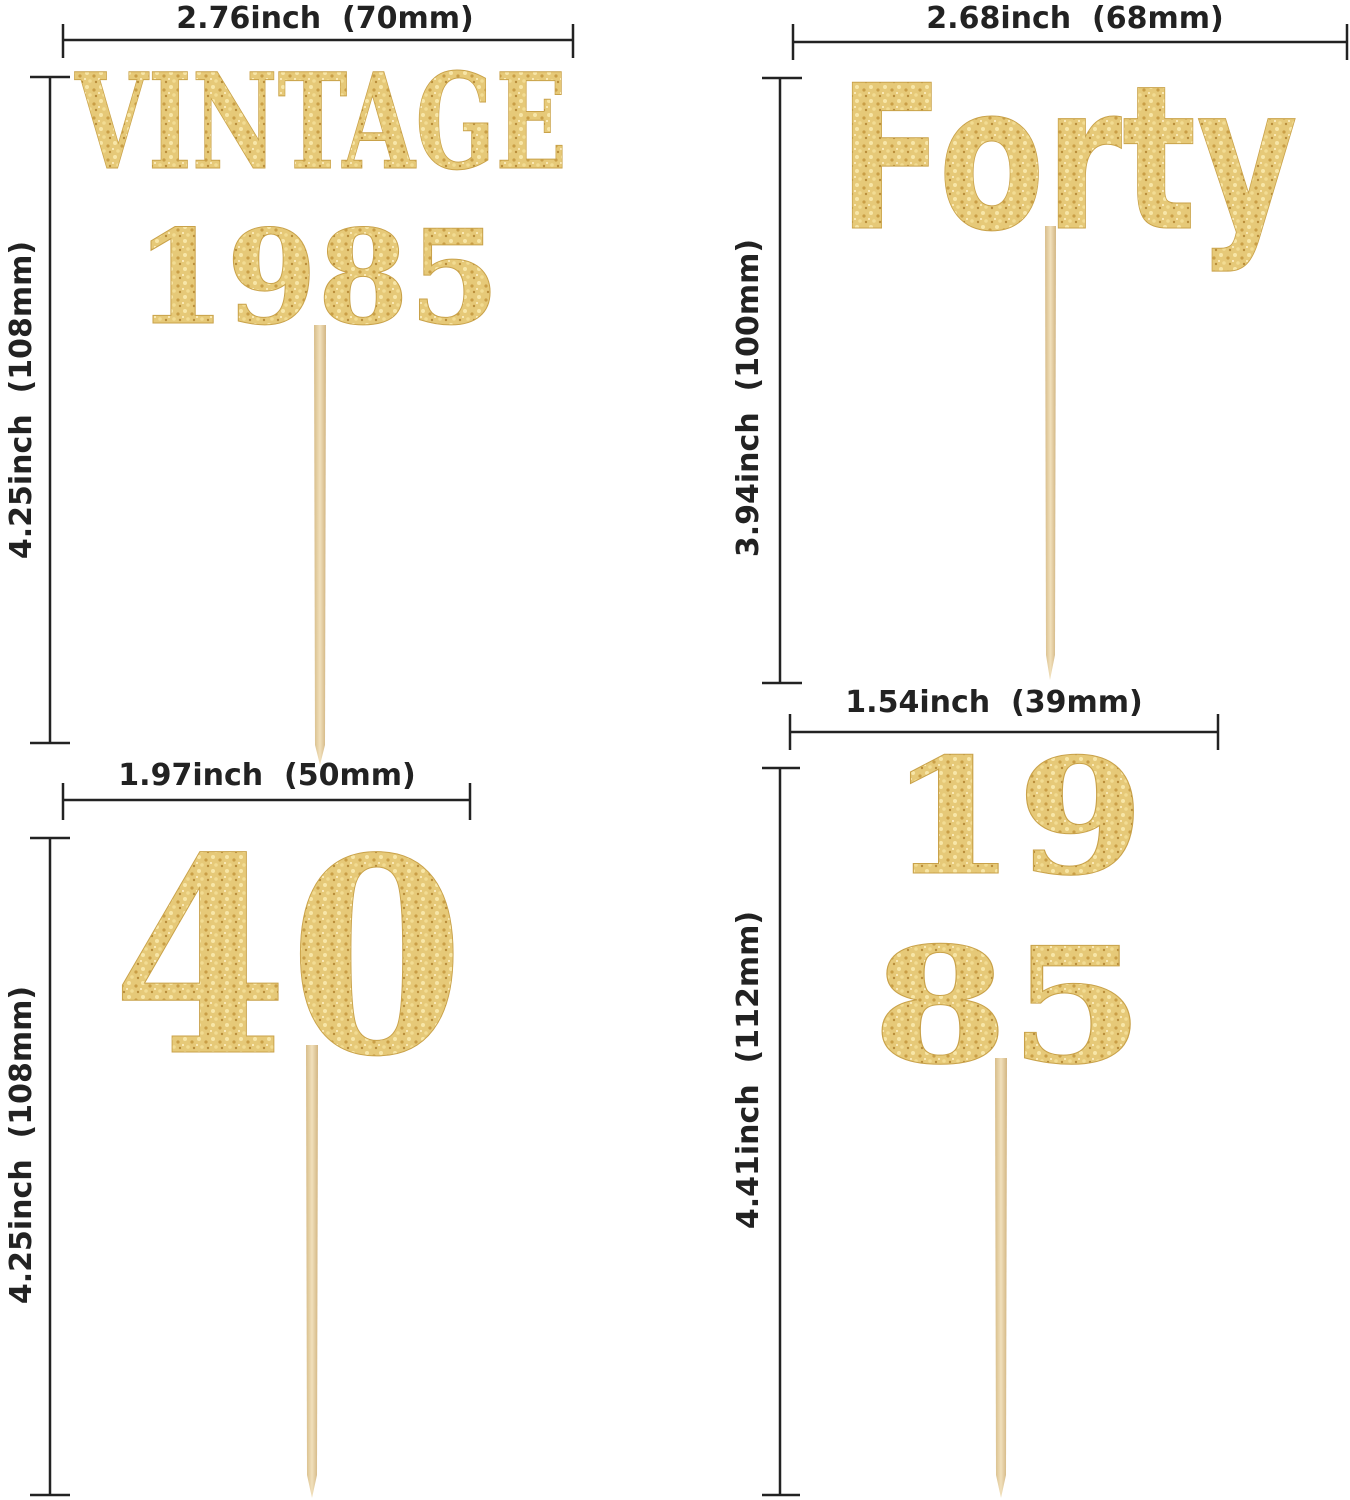  Describe the element at coordinates (1050, 453) in the screenshot. I see `stick-forty` at that location.